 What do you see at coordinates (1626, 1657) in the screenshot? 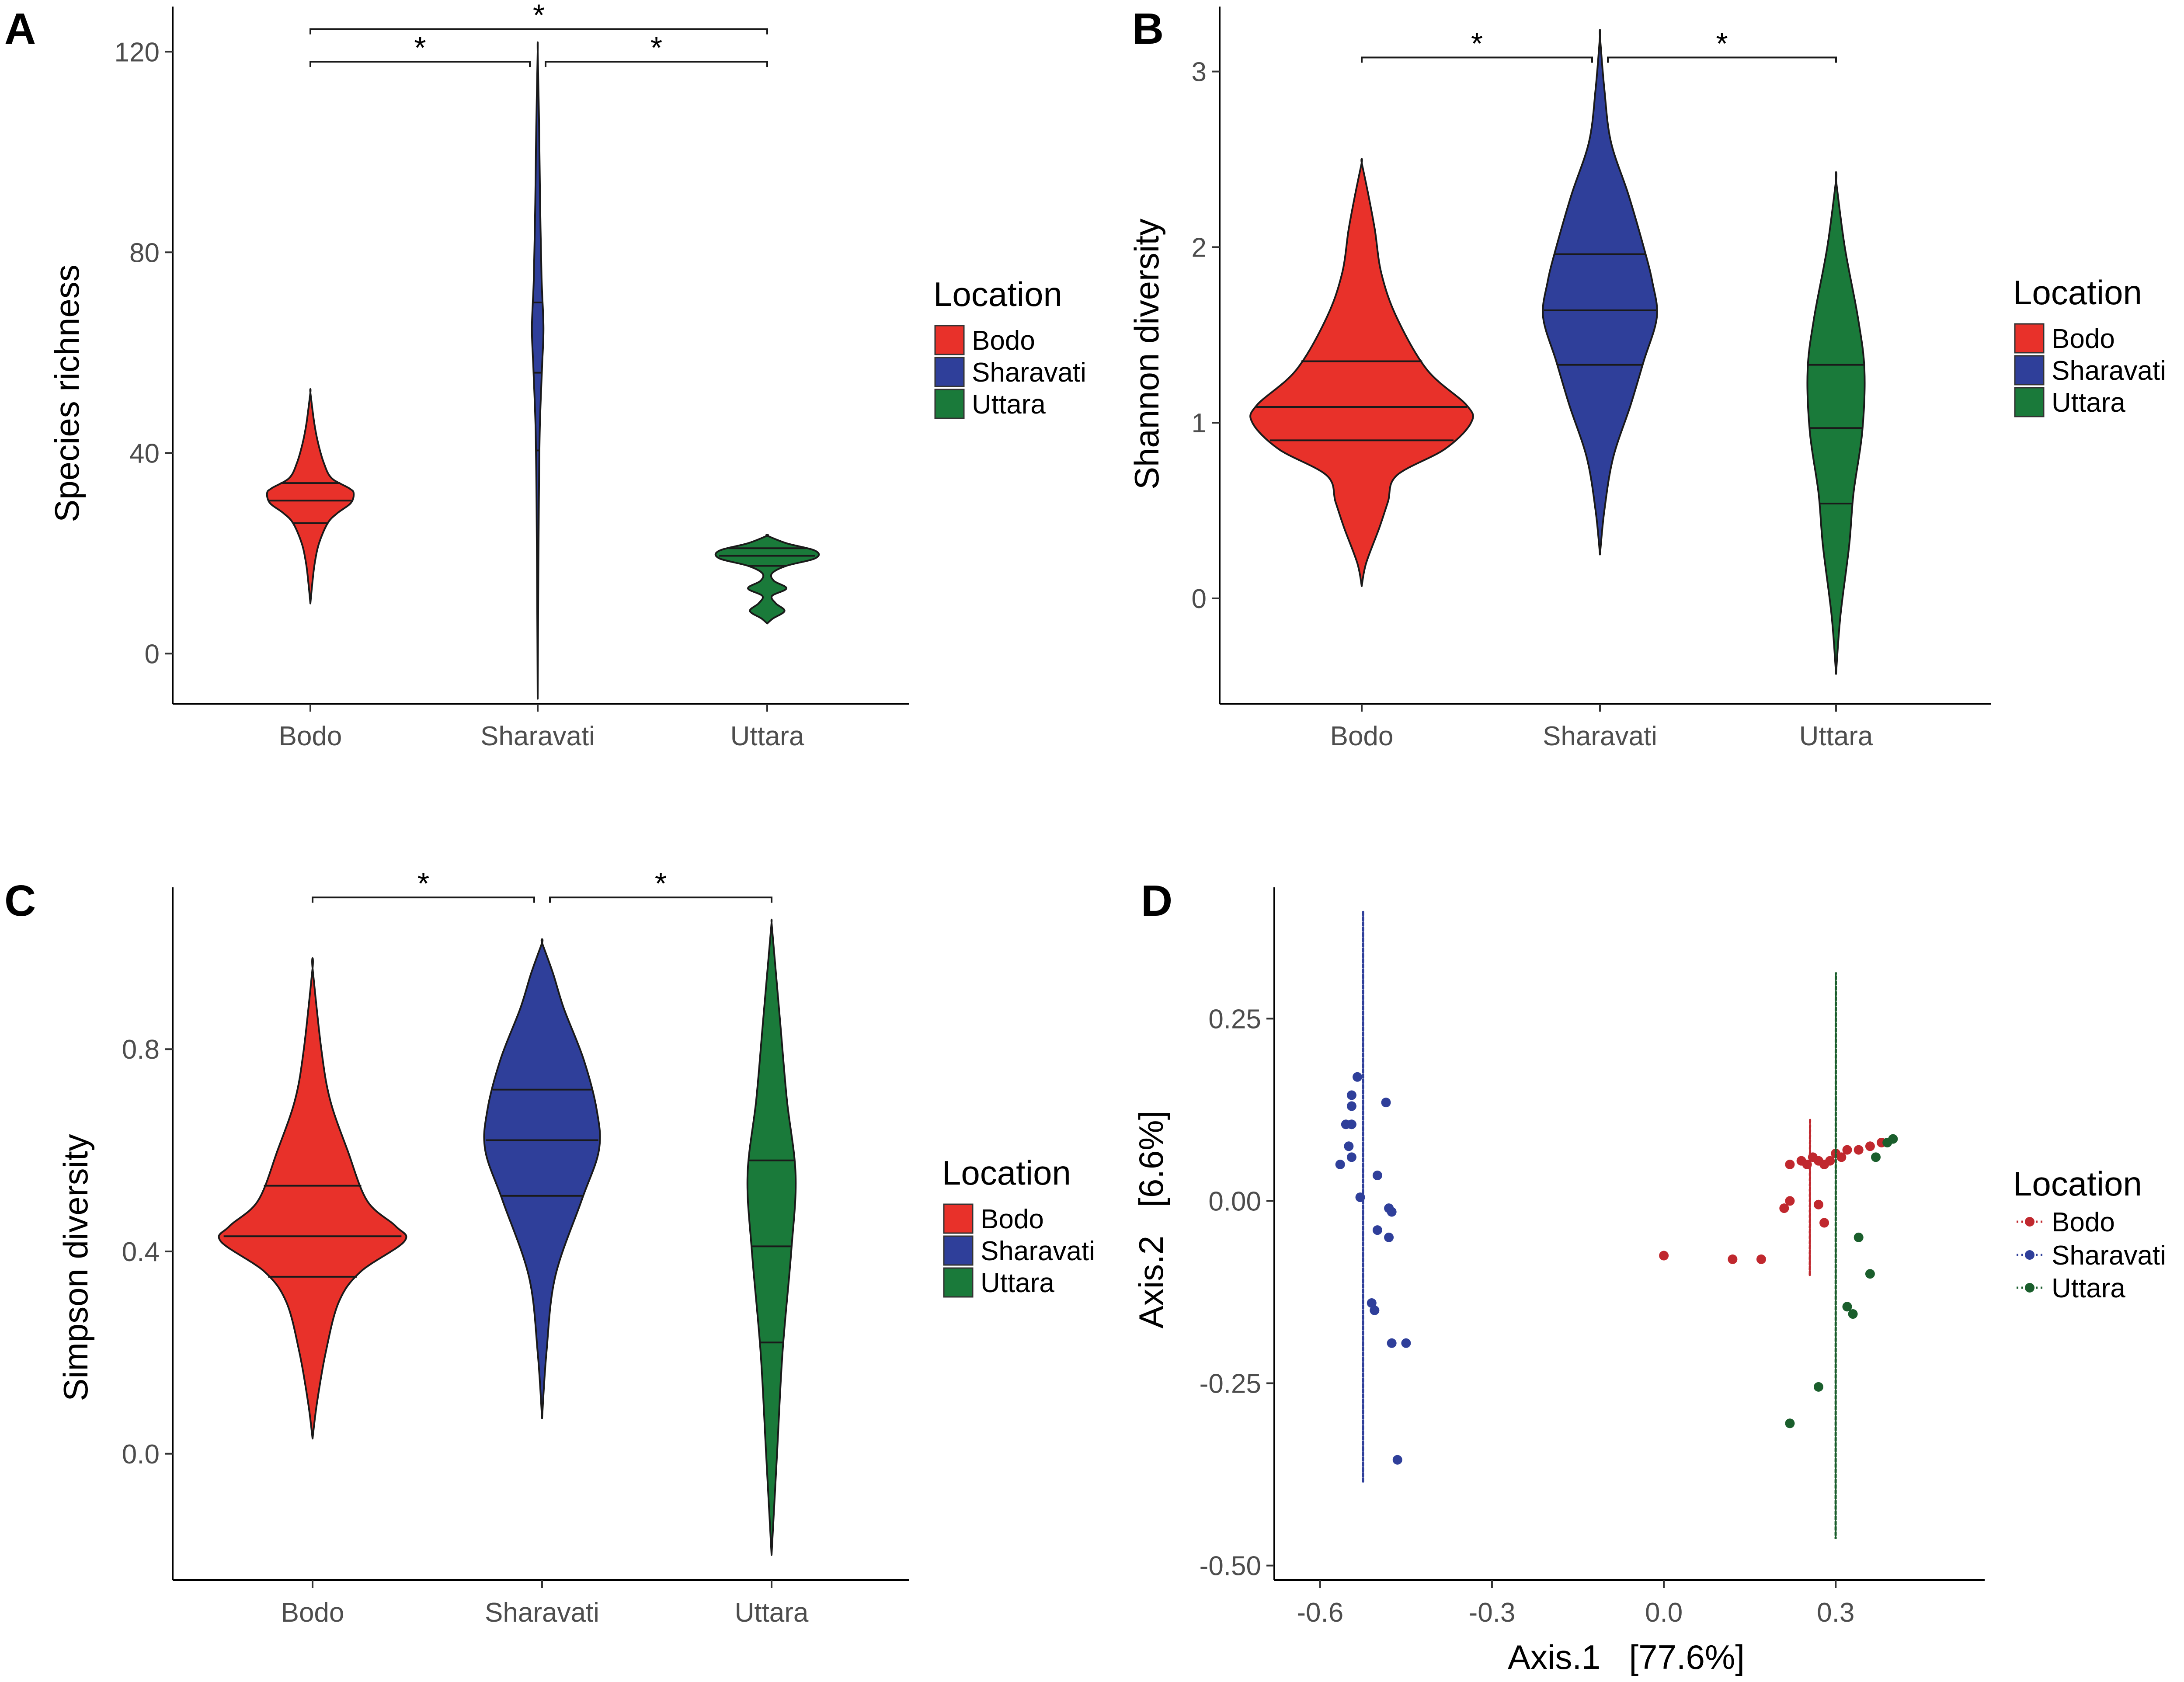
I see `panel-d-x-axis-title: Axis.1 [77.6%]` at bounding box center [1626, 1657].